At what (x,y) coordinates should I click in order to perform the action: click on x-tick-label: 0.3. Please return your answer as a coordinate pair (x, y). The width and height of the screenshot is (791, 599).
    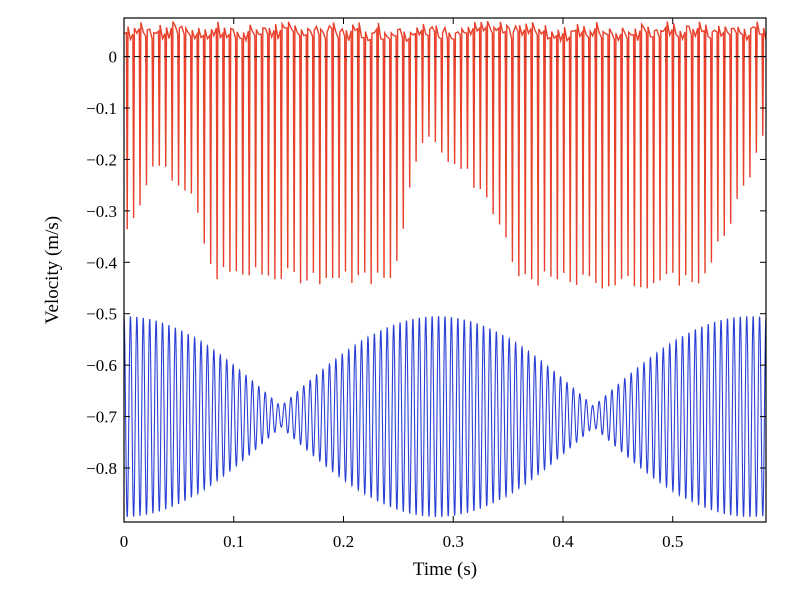
    Looking at the image, I should click on (453, 541).